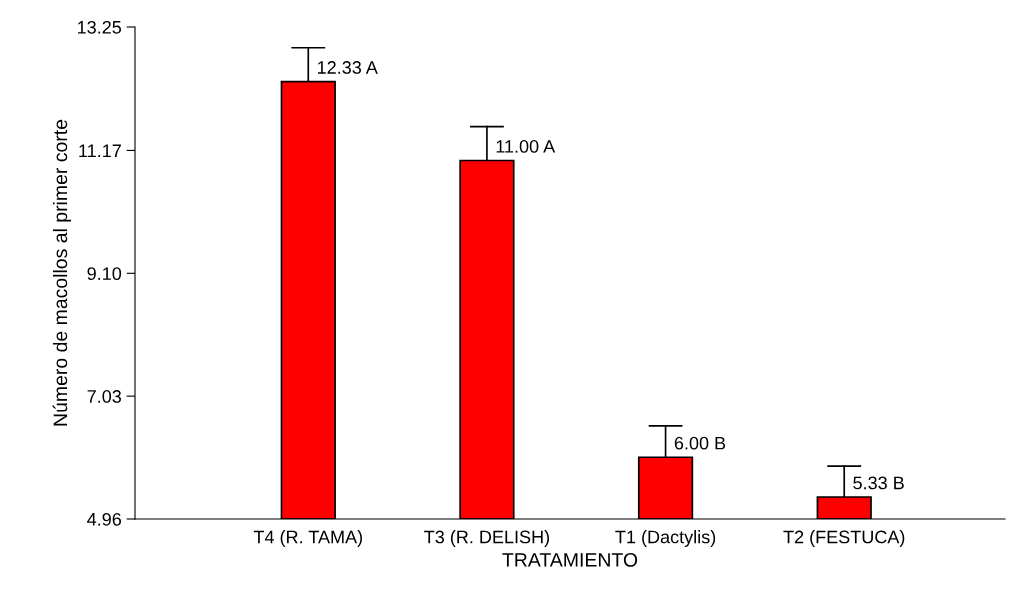 Image resolution: width=1018 pixels, height=589 pixels. I want to click on x-tick-label: T2 (FESTUCA), so click(844, 538).